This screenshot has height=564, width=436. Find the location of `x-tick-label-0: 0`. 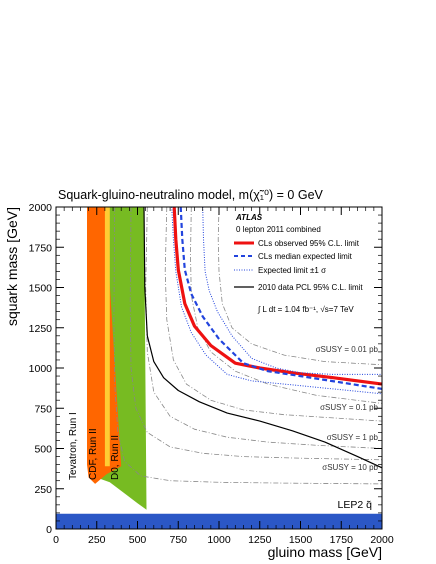

x-tick-label-0: 0 is located at coordinates (56, 540).